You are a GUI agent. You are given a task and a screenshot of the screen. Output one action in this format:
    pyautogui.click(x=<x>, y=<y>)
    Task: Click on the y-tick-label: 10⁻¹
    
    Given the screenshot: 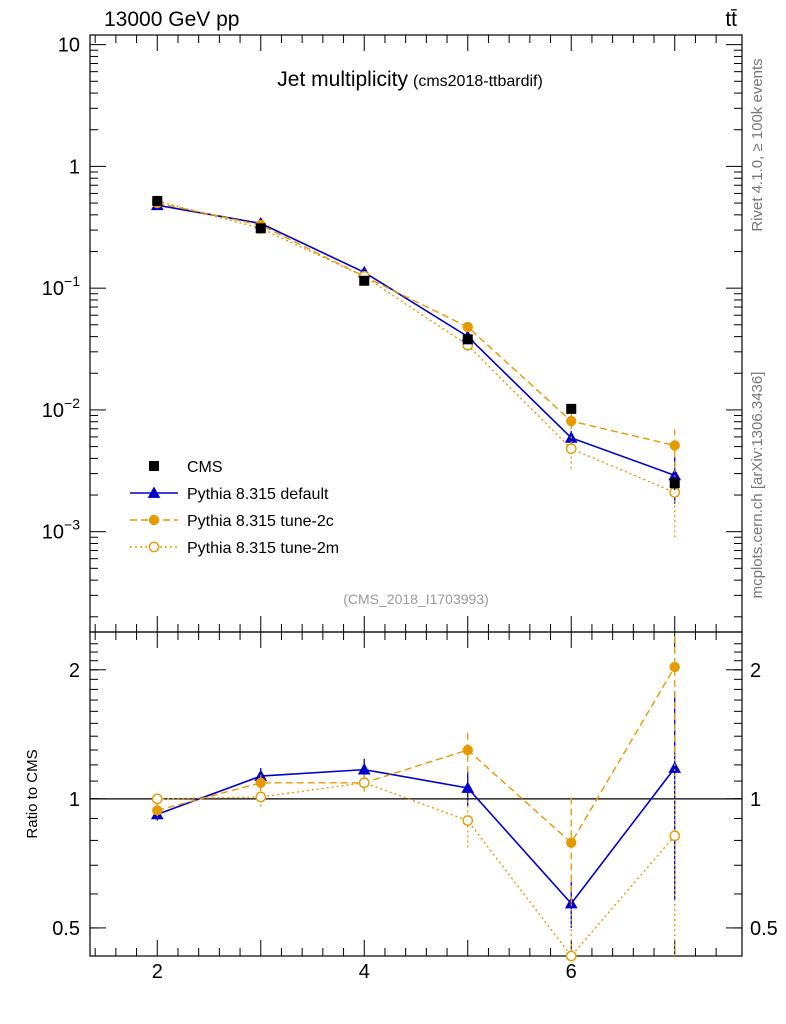 What is the action you would take?
    pyautogui.click(x=61, y=286)
    